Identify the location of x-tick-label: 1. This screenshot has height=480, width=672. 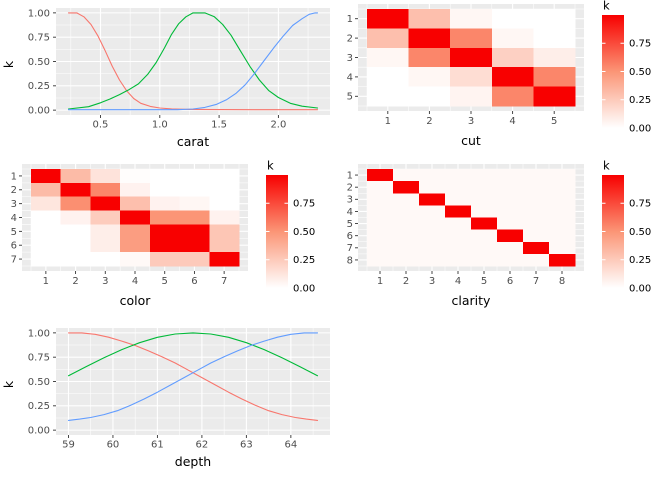
(46, 281).